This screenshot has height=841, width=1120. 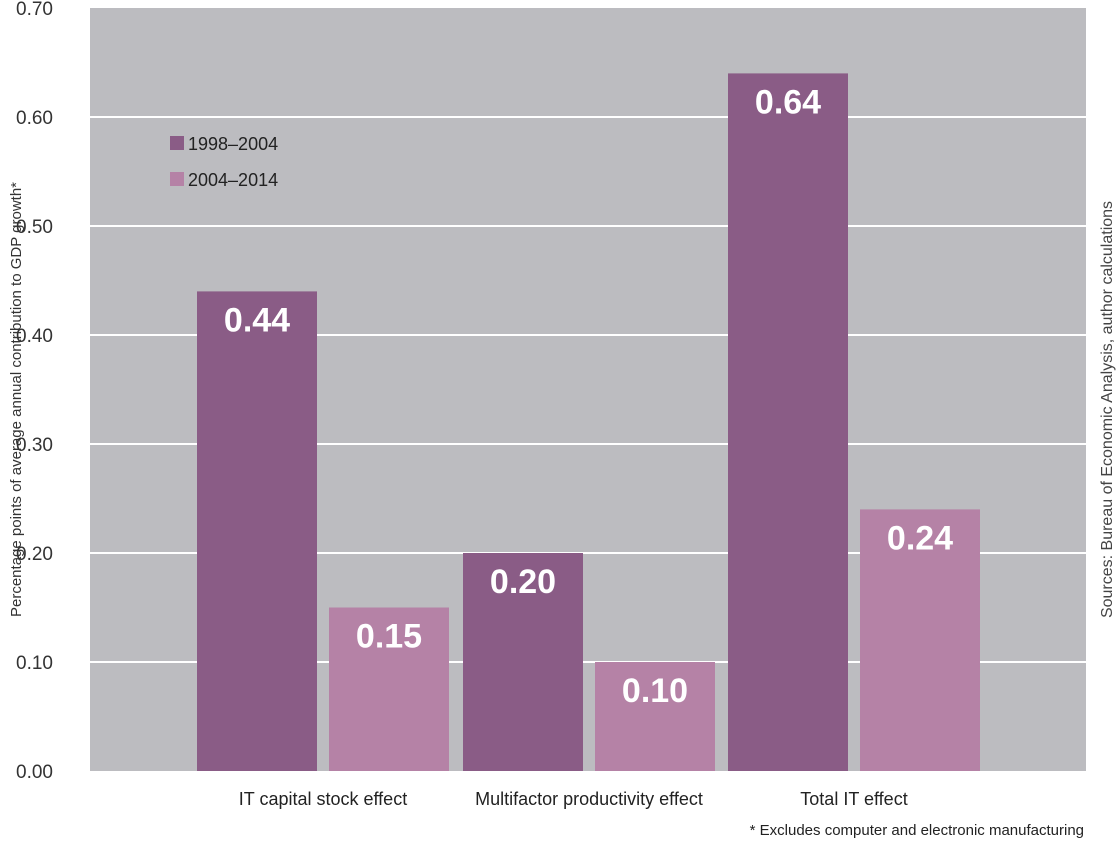 I want to click on x-category-label: IT capital stock effect, so click(x=323, y=799).